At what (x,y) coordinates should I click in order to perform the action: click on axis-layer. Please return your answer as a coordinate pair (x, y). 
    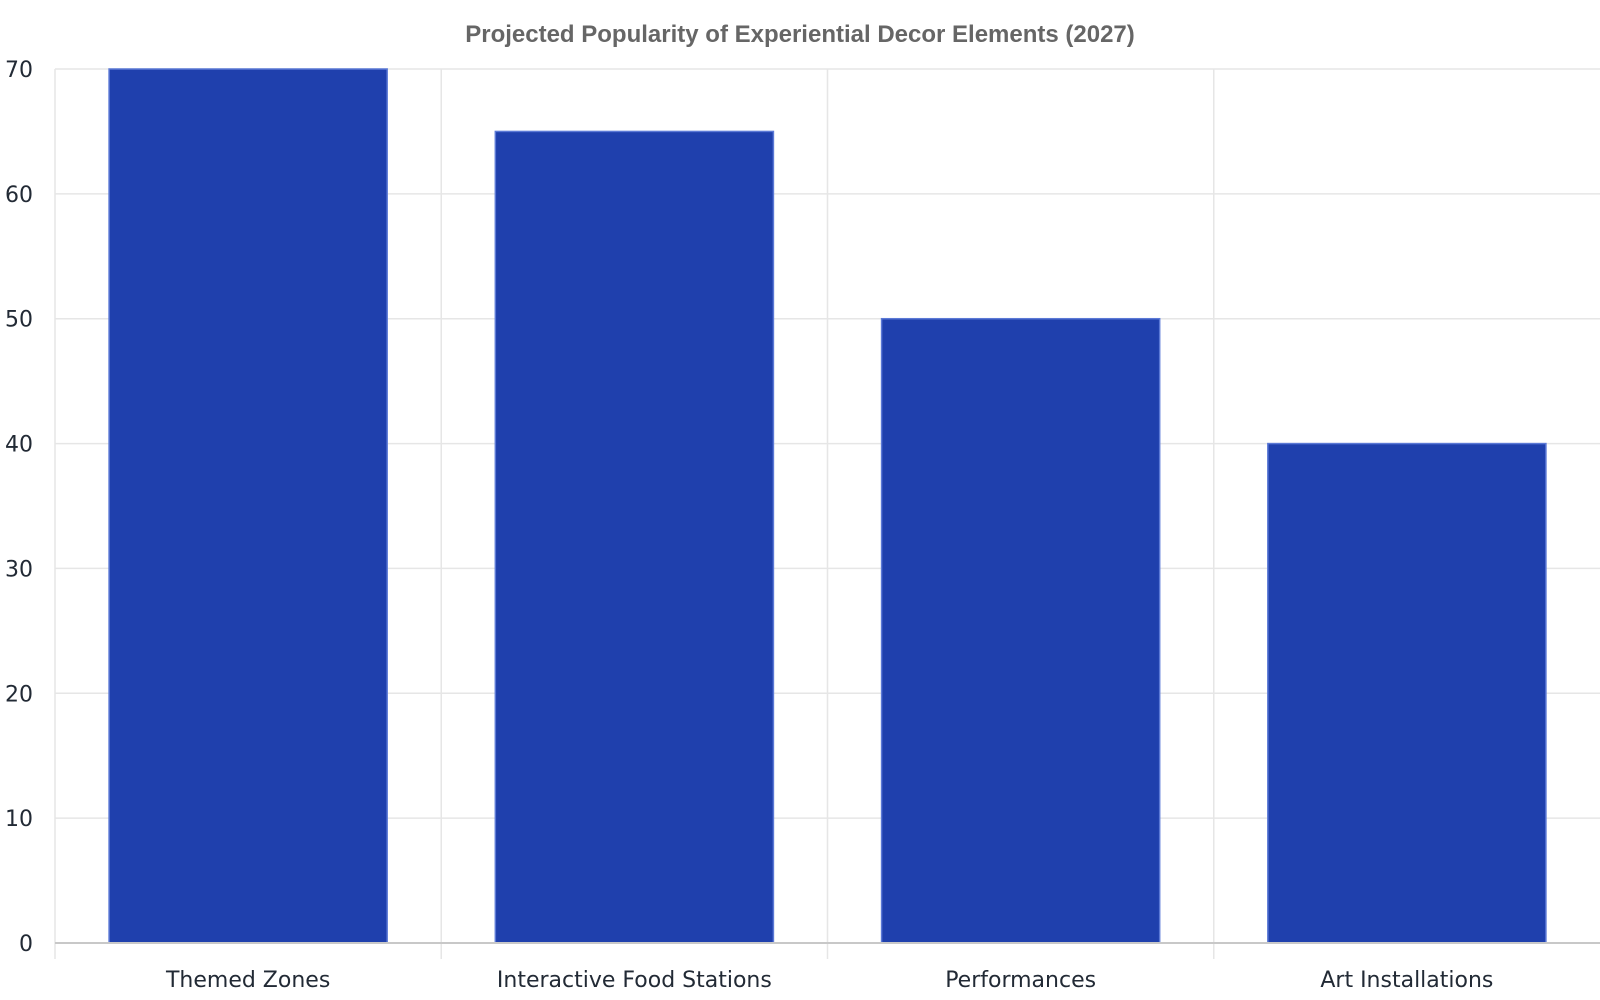
    Looking at the image, I should click on (827, 950).